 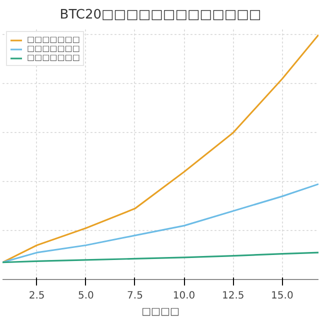 I want to click on x-tick-label: 10.0, so click(x=184, y=296).